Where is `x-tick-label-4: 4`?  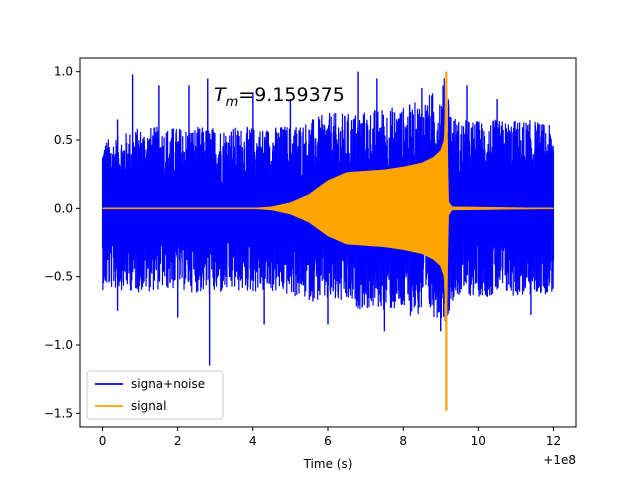 x-tick-label-4: 4 is located at coordinates (253, 441).